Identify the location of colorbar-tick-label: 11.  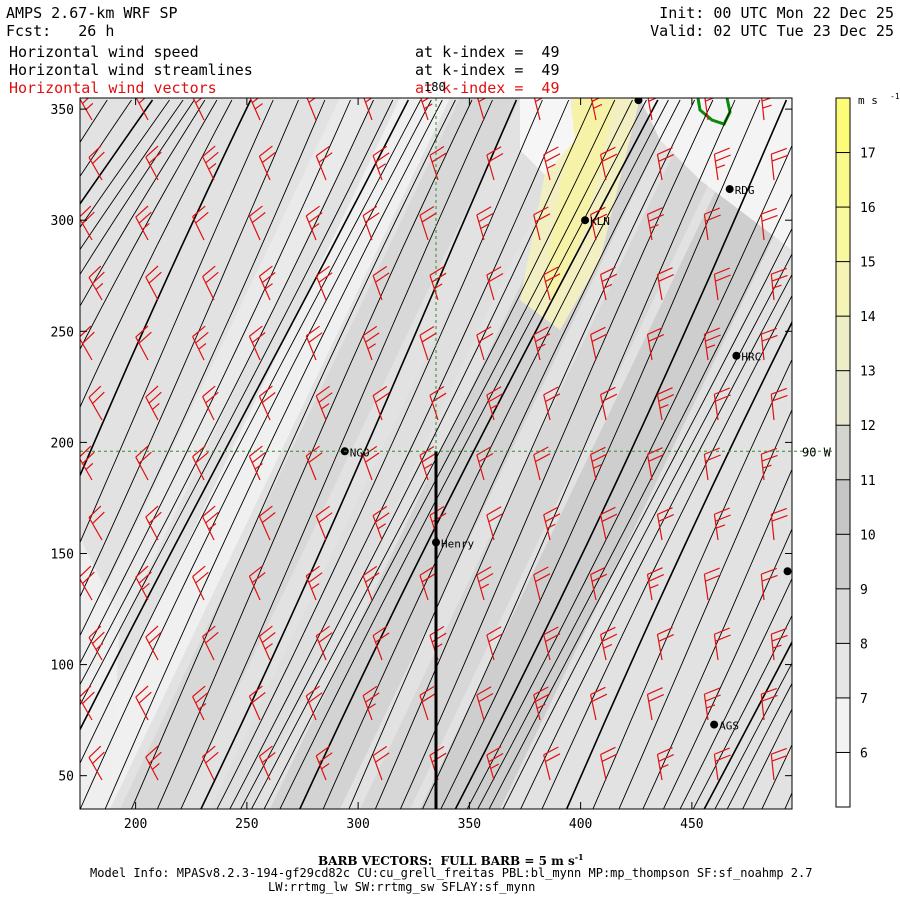
(868, 481).